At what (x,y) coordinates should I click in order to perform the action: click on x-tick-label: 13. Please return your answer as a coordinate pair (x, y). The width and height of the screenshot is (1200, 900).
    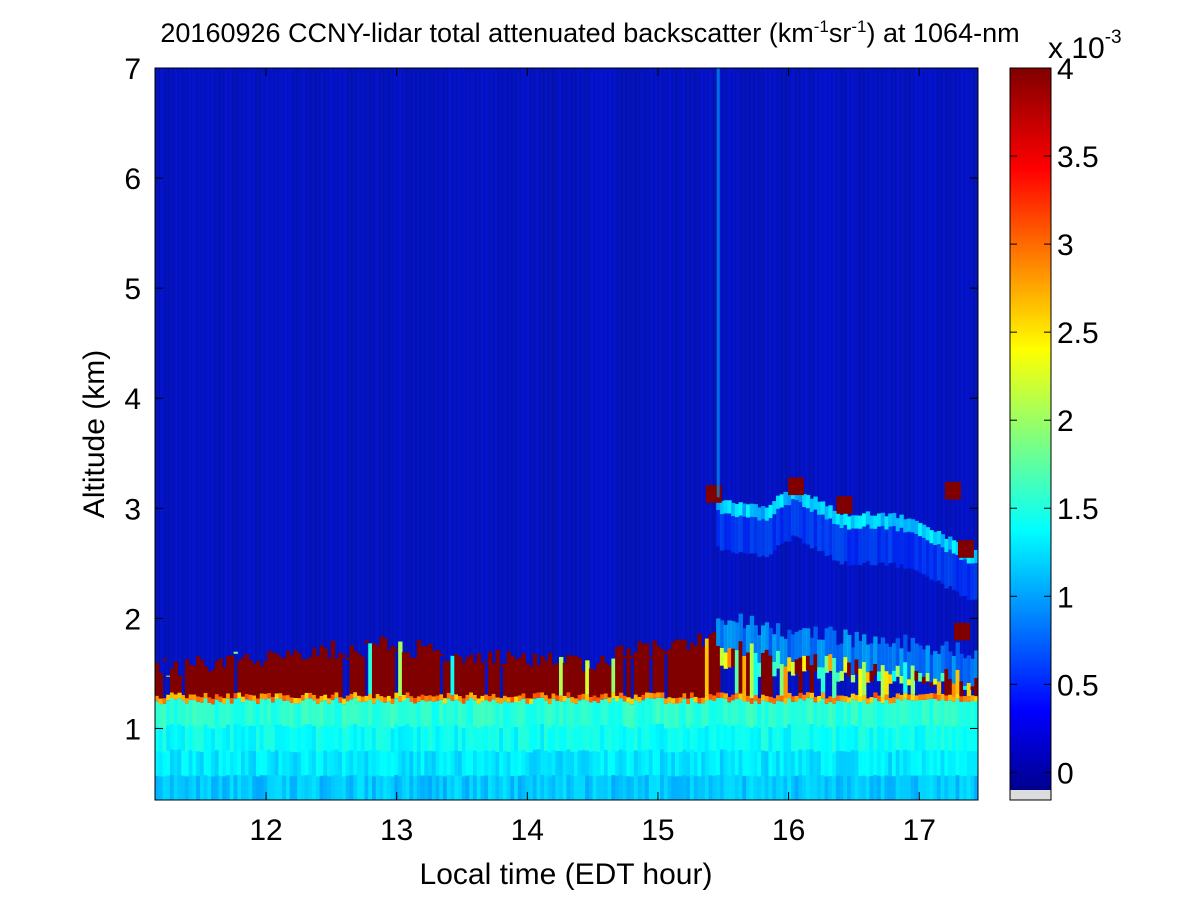
    Looking at the image, I should click on (396, 830).